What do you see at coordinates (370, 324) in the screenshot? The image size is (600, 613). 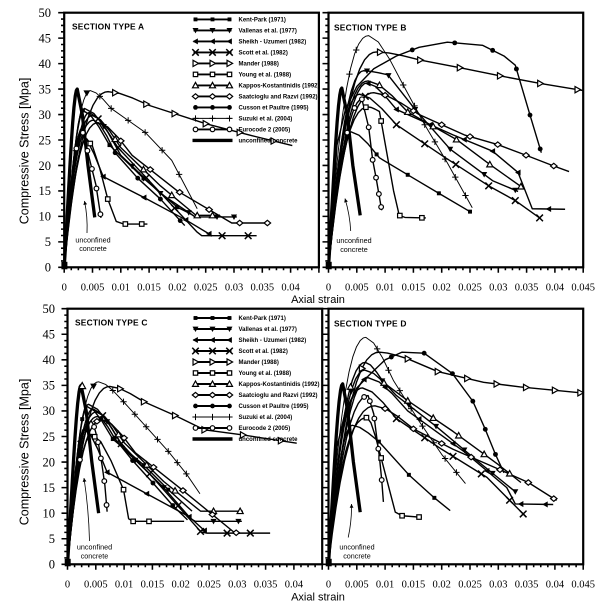 I see `svg-text: SECTION TYPE D` at bounding box center [370, 324].